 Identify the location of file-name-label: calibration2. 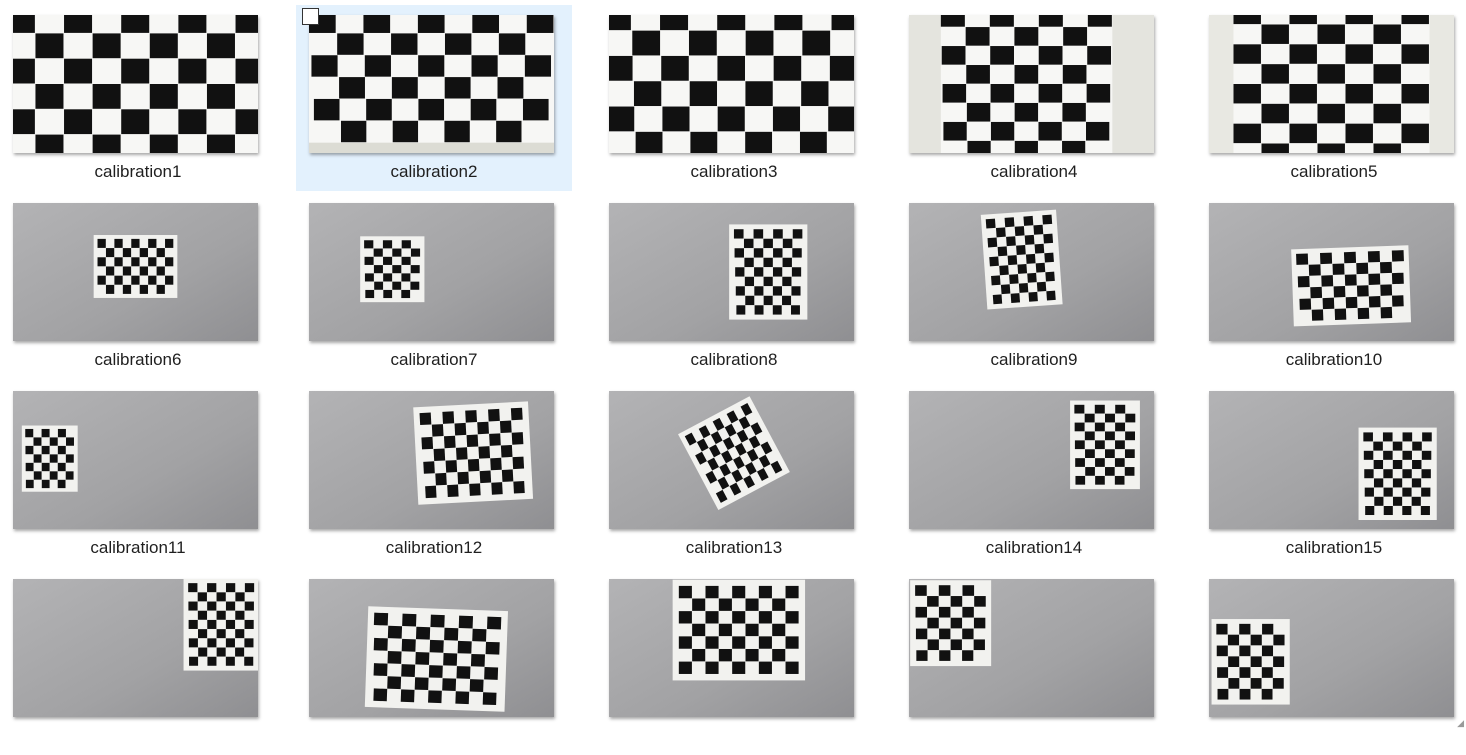
(434, 172).